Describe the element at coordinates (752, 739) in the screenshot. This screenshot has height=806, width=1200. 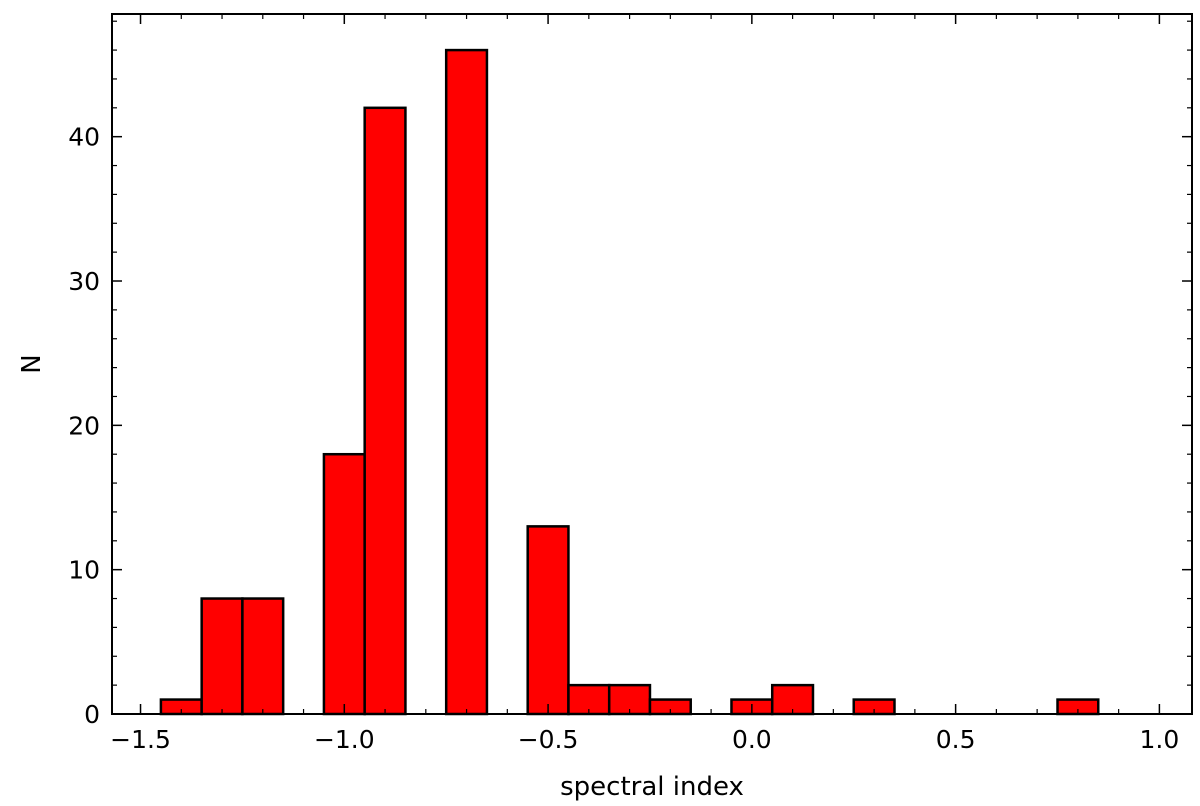
I see `x-tick-label: 0.0` at that location.